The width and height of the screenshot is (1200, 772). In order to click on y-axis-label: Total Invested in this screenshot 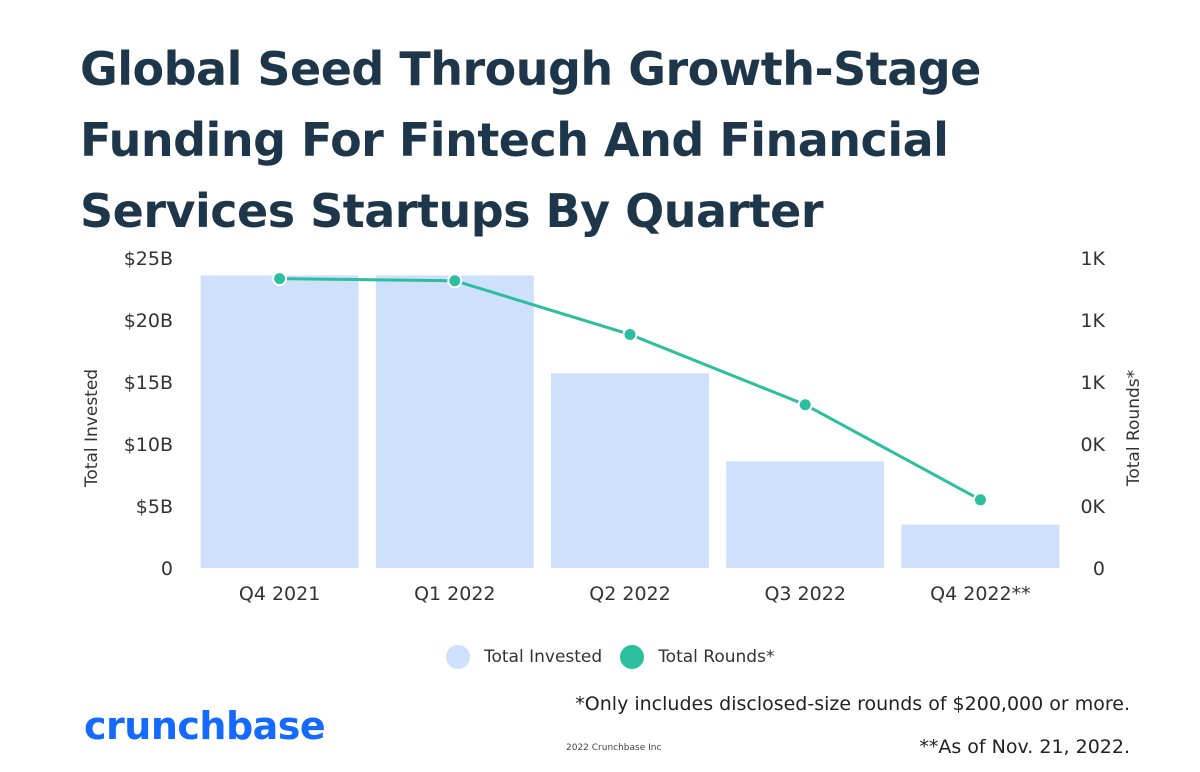, I will do `click(92, 428)`.